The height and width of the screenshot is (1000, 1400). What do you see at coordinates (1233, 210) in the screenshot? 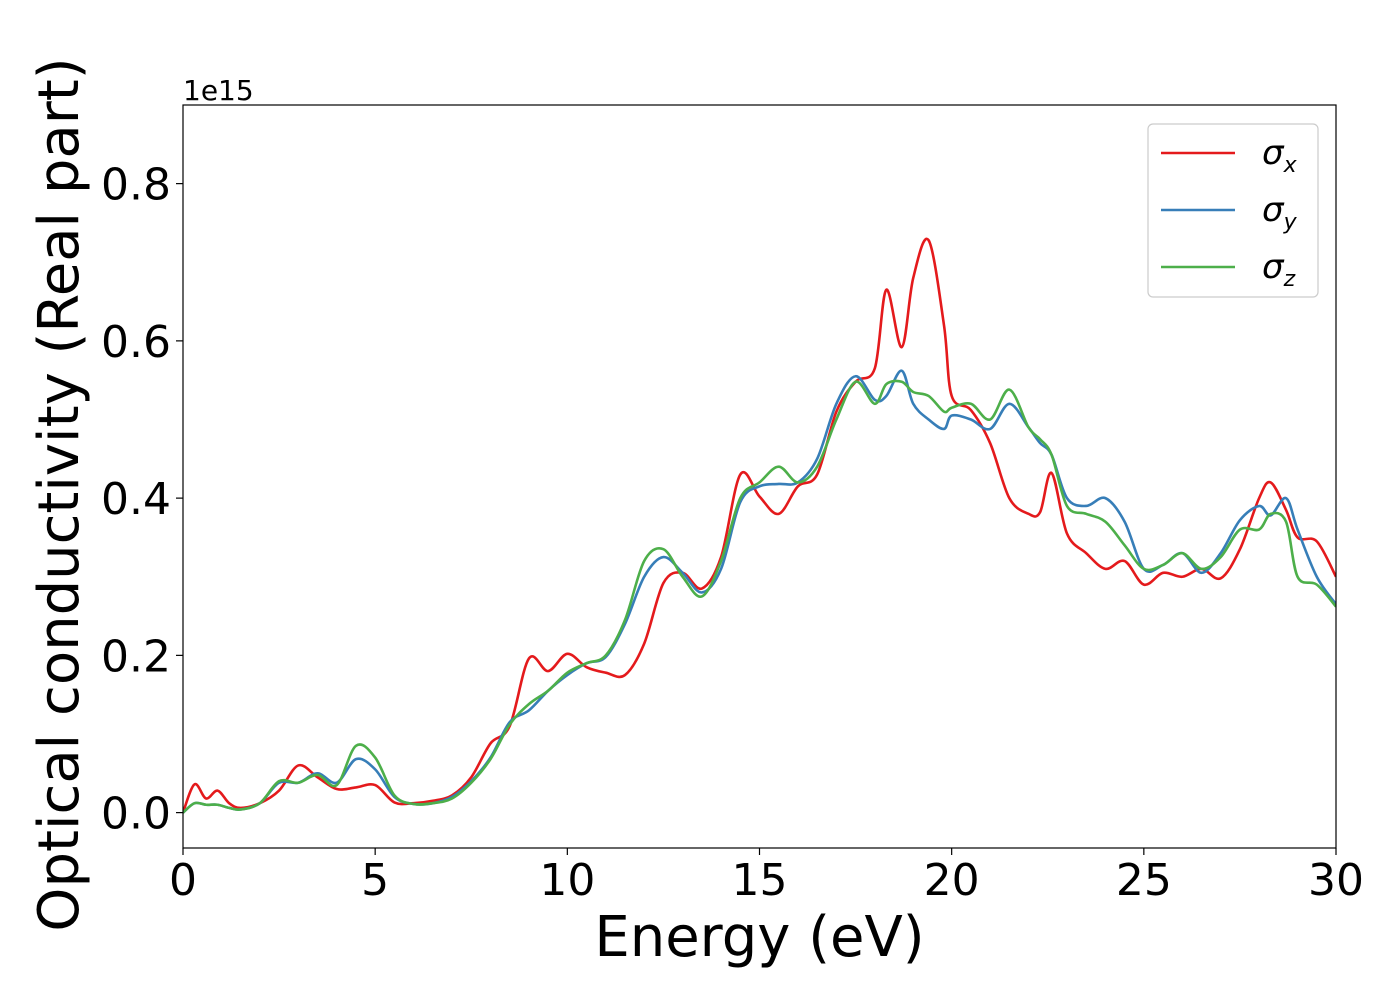
I see `legend: σx σy σz` at bounding box center [1233, 210].